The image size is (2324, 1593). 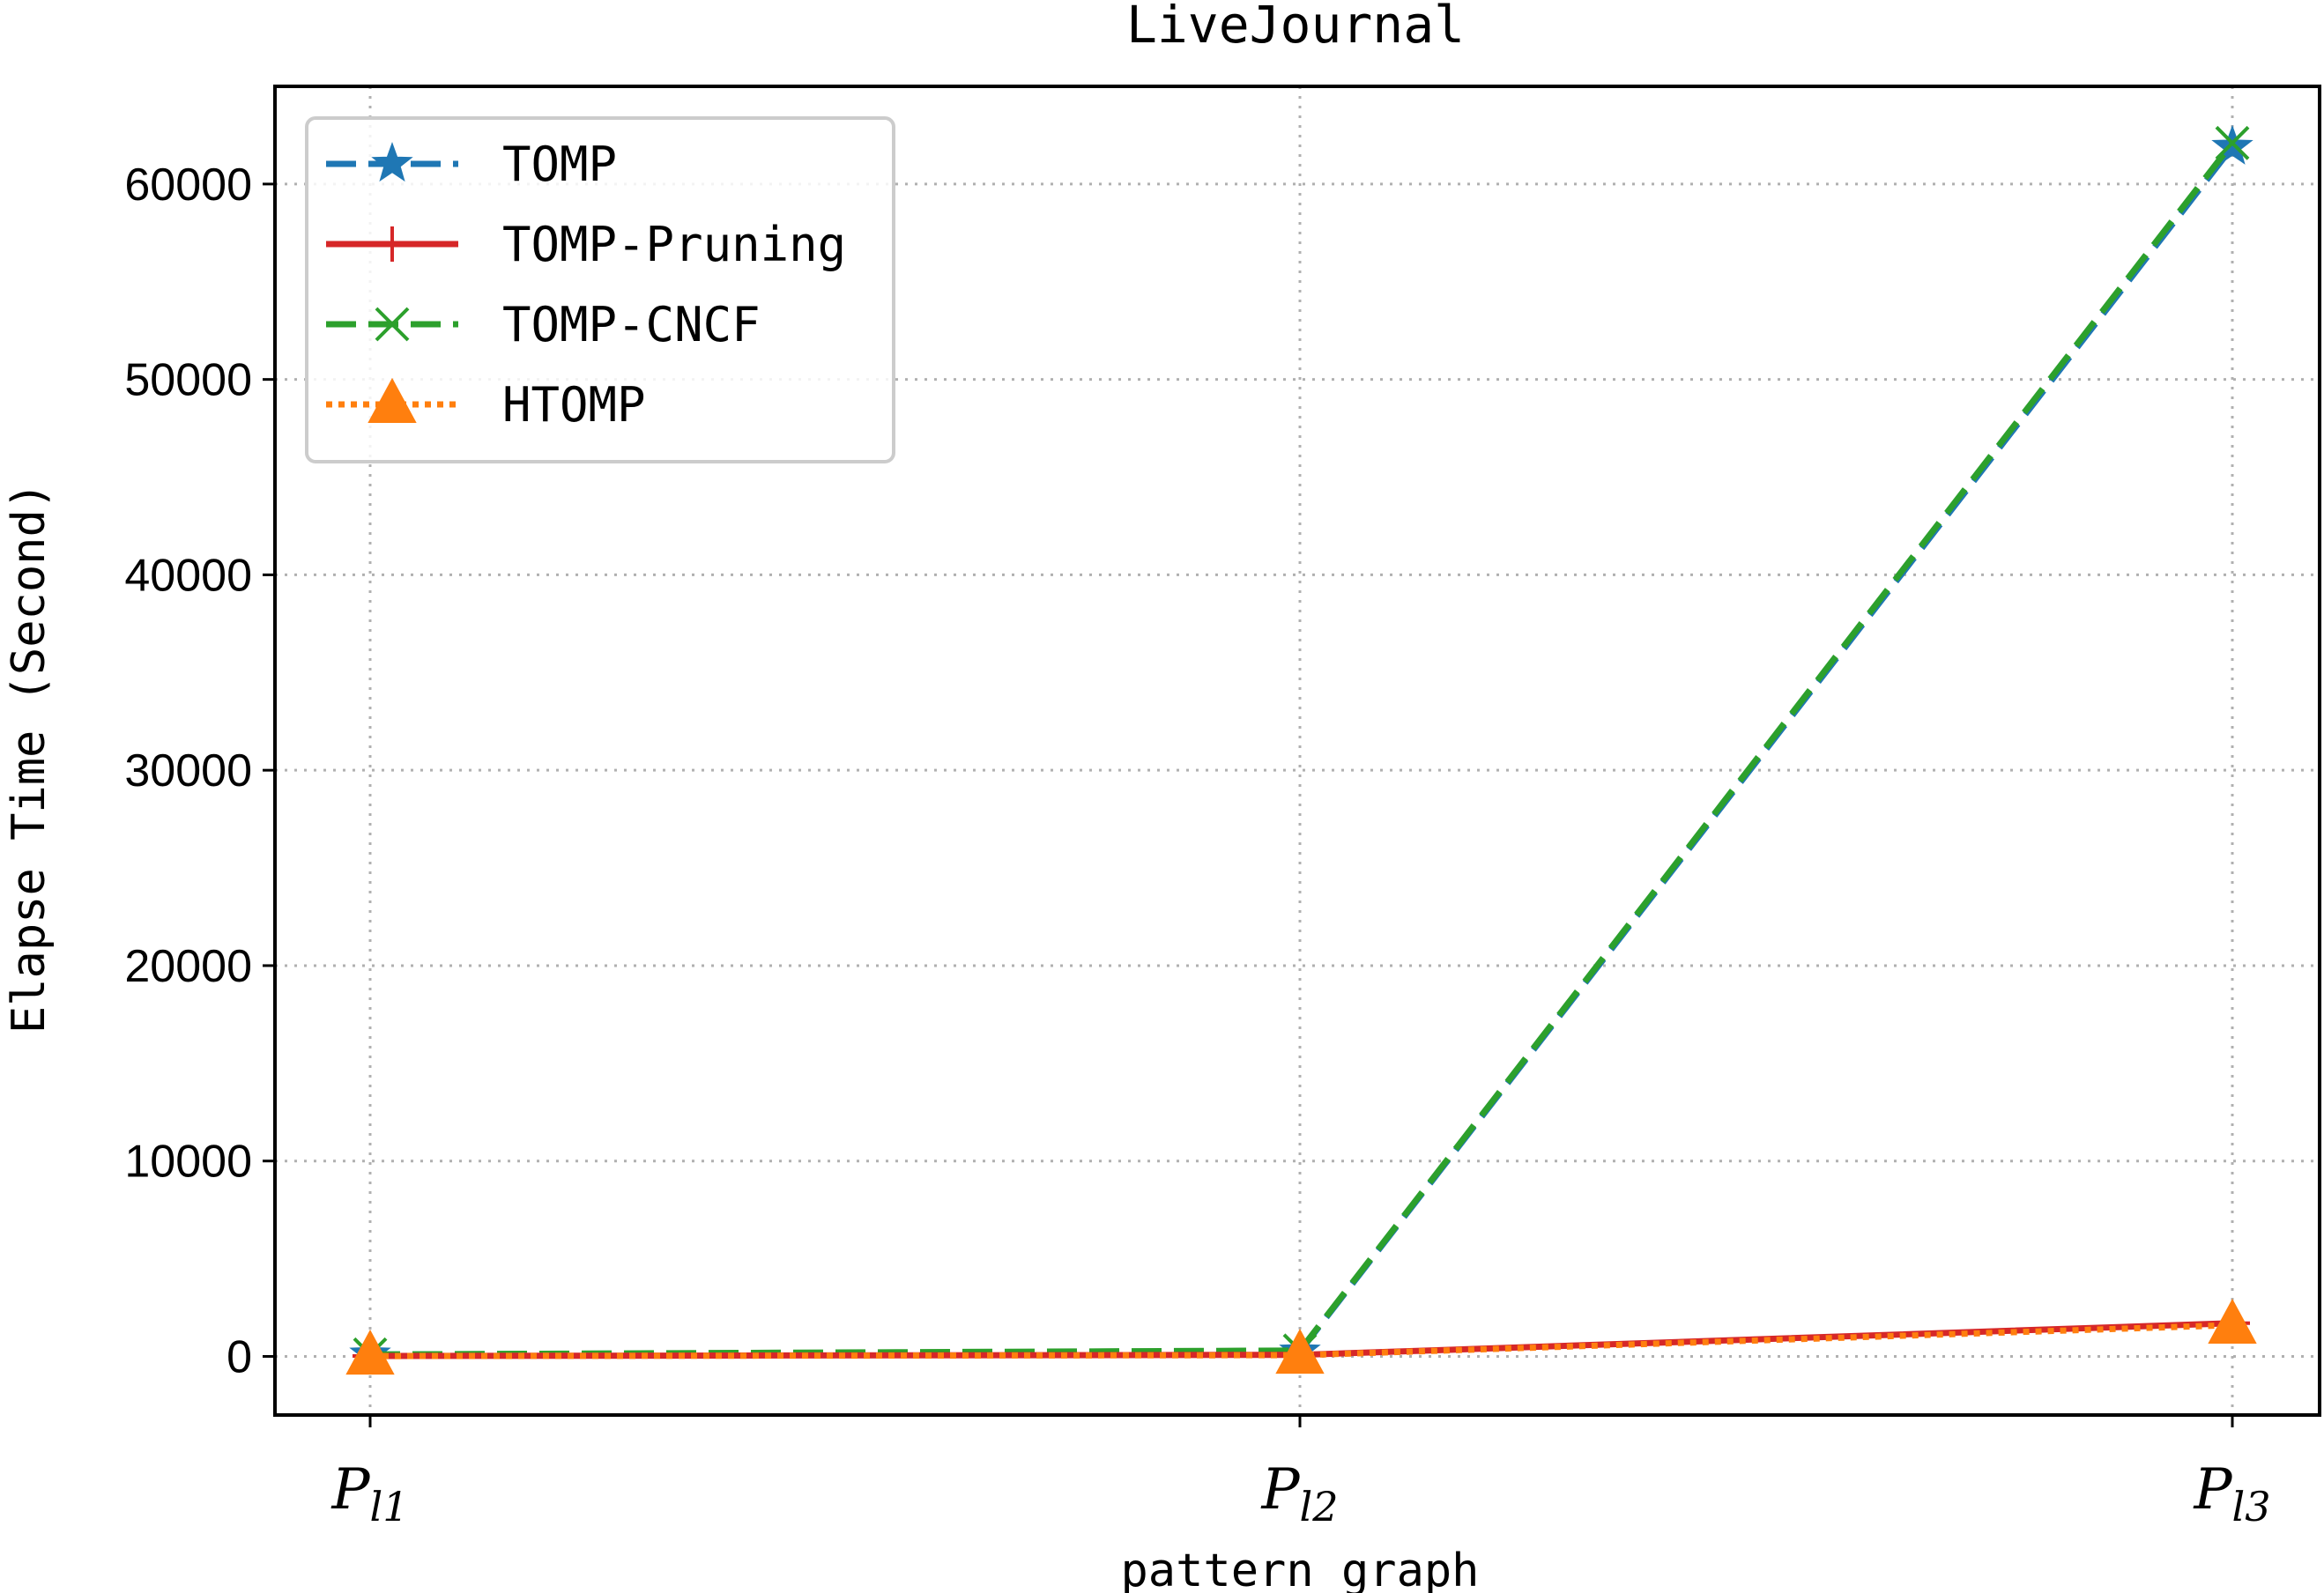 I want to click on legend-item-tomp-pruning: TOMP-Pruning, so click(x=586, y=245).